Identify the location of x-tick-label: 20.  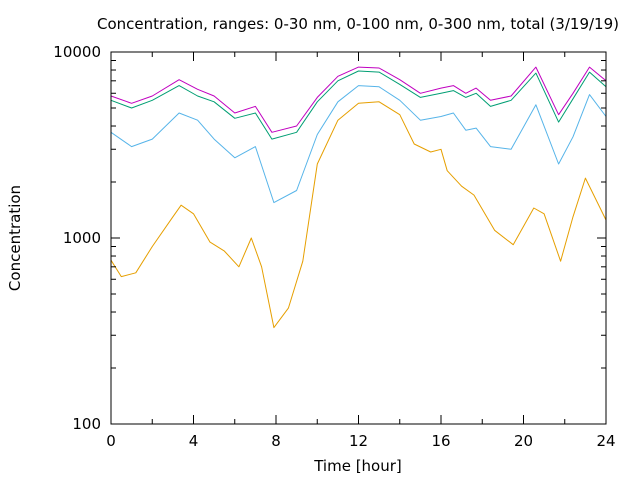
(523, 441).